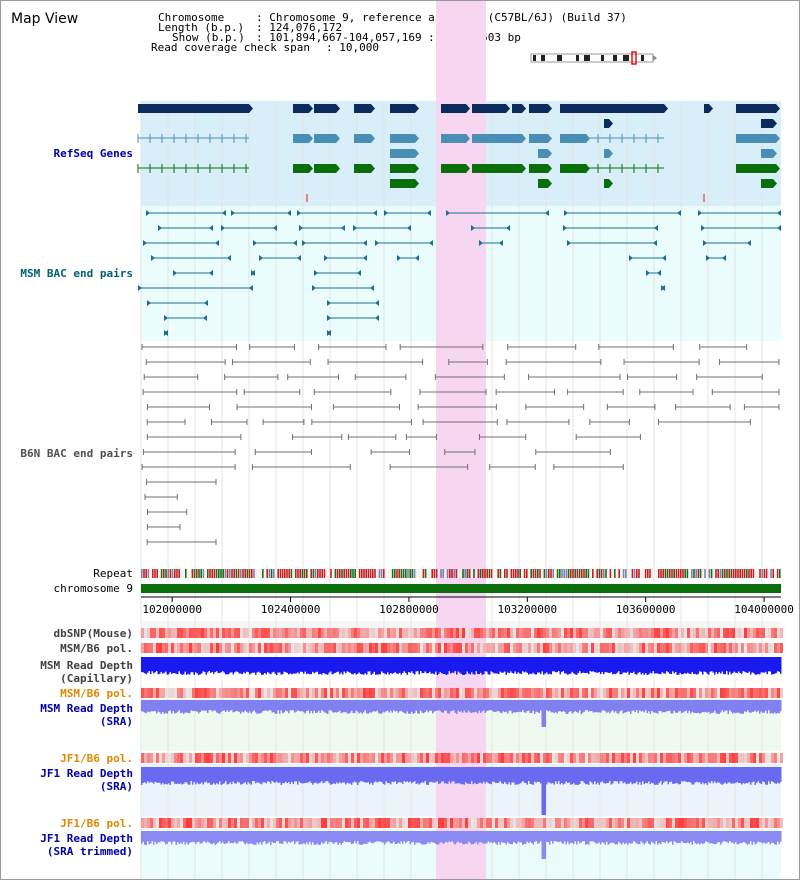 Image resolution: width=800 pixels, height=880 pixels. What do you see at coordinates (402, 183) in the screenshot?
I see `refseq-gene` at bounding box center [402, 183].